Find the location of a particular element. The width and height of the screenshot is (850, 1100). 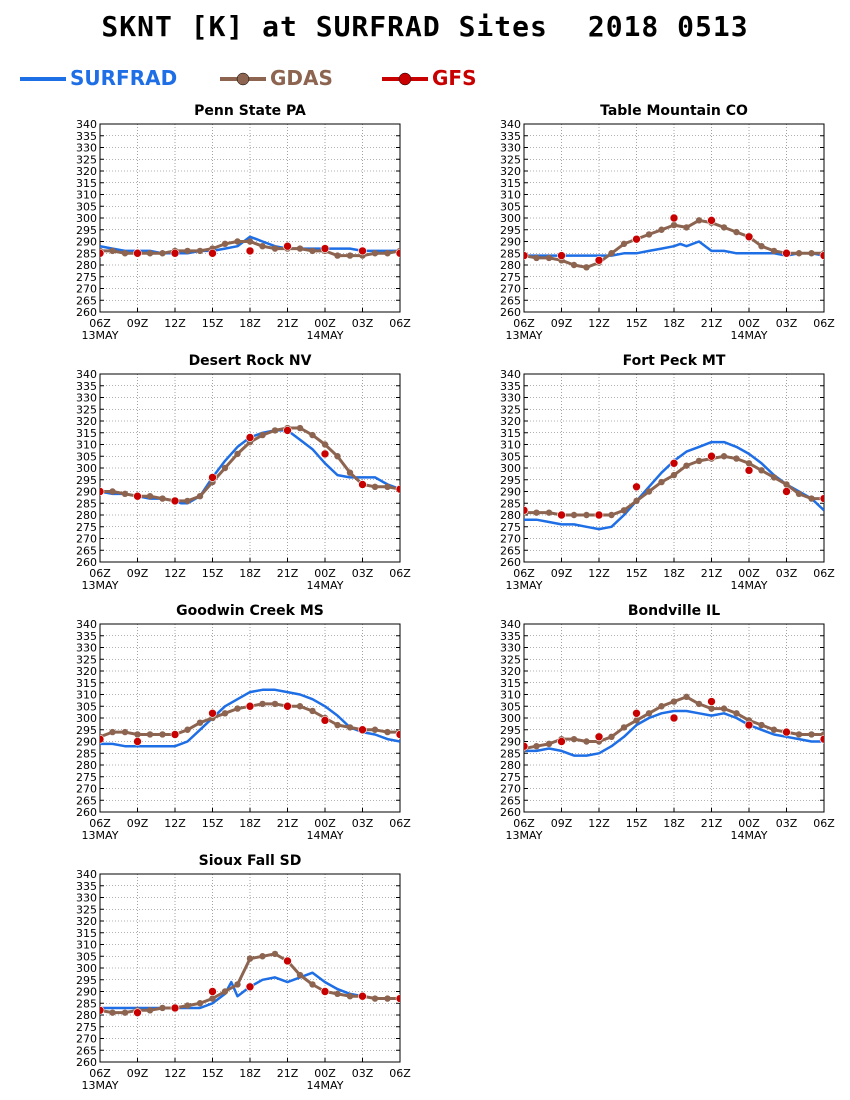

date-label: 2018 0513 is located at coordinates (668, 26).